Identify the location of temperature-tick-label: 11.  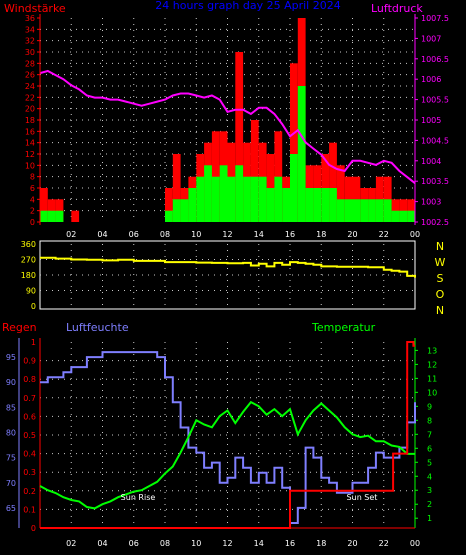
(432, 378).